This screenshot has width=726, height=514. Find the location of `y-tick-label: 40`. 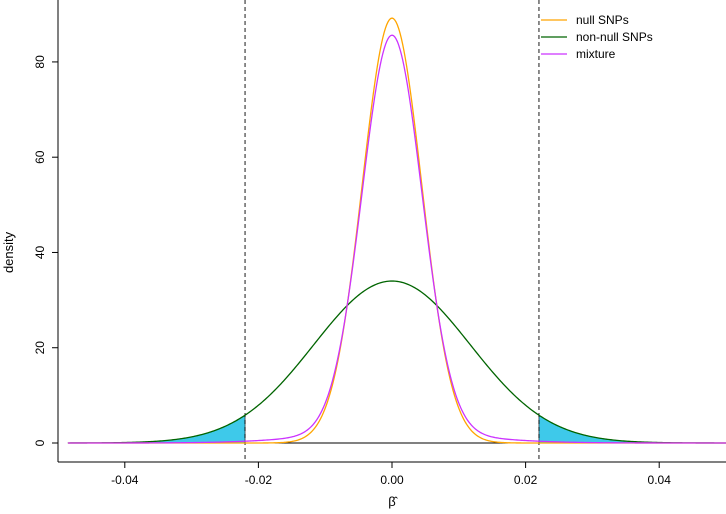

y-tick-label: 40 is located at coordinates (40, 252).